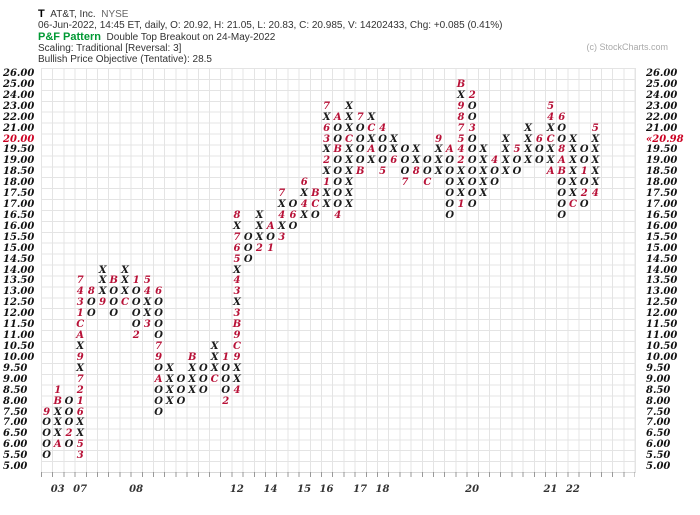 The width and height of the screenshot is (700, 515). Describe the element at coordinates (69, 37) in the screenshot. I see `pattern-label: P&F Pattern` at that location.